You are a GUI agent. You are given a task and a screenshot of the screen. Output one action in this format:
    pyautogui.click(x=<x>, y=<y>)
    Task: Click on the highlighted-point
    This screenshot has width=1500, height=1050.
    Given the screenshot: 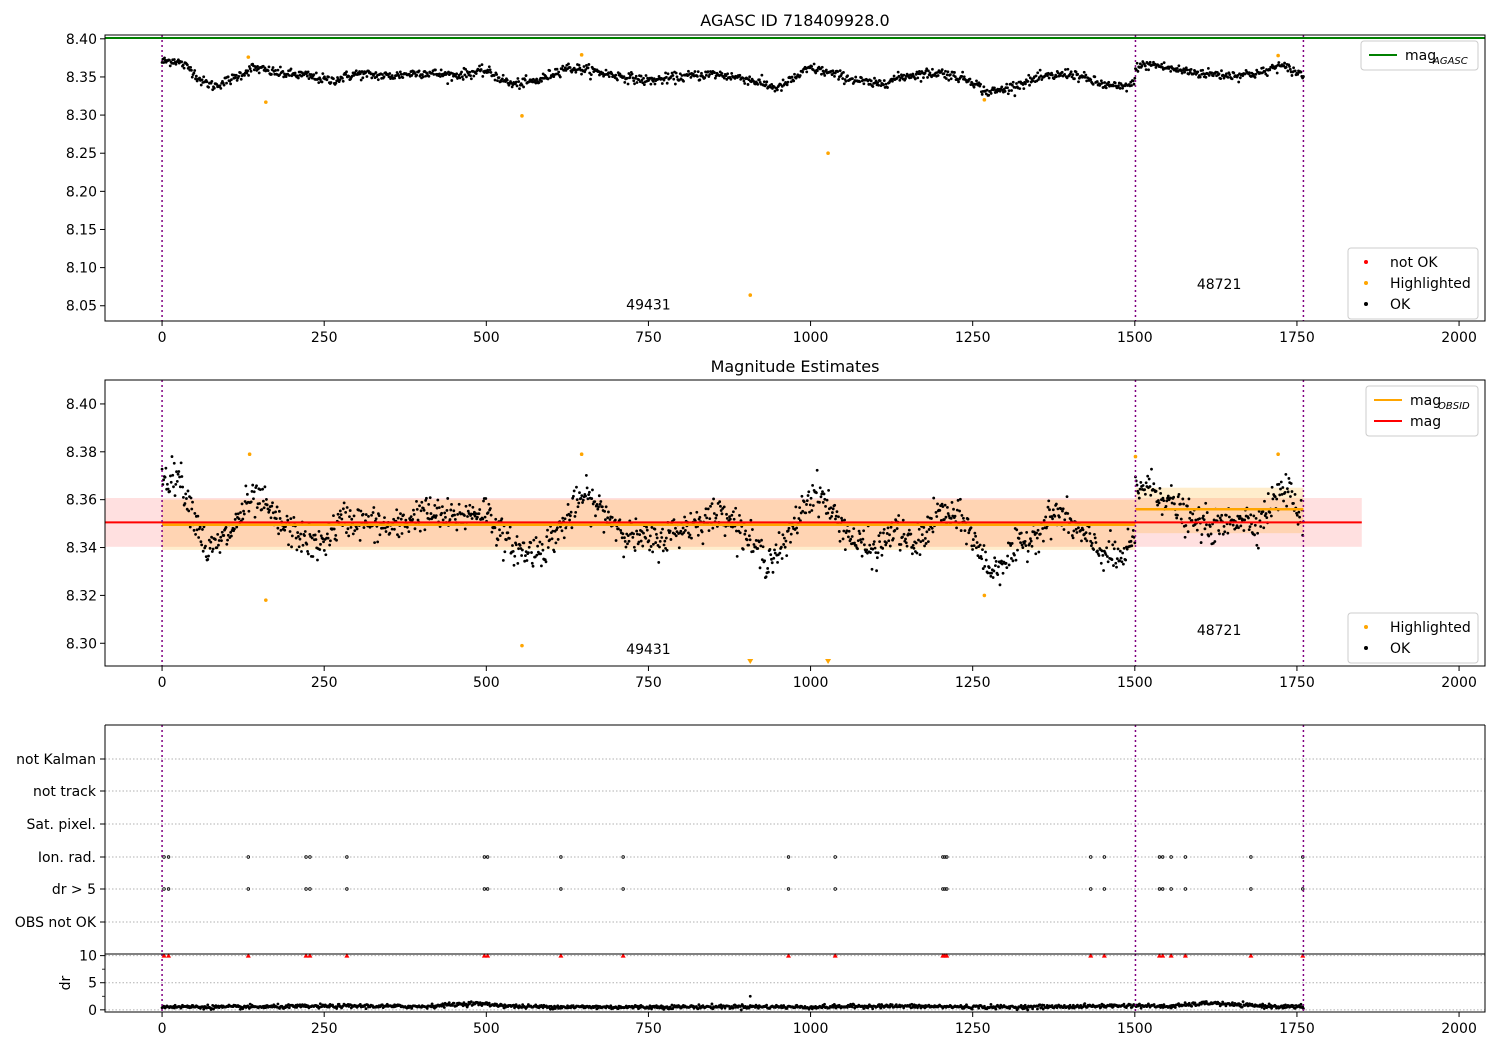 What is the action you would take?
    pyautogui.click(x=249, y=454)
    